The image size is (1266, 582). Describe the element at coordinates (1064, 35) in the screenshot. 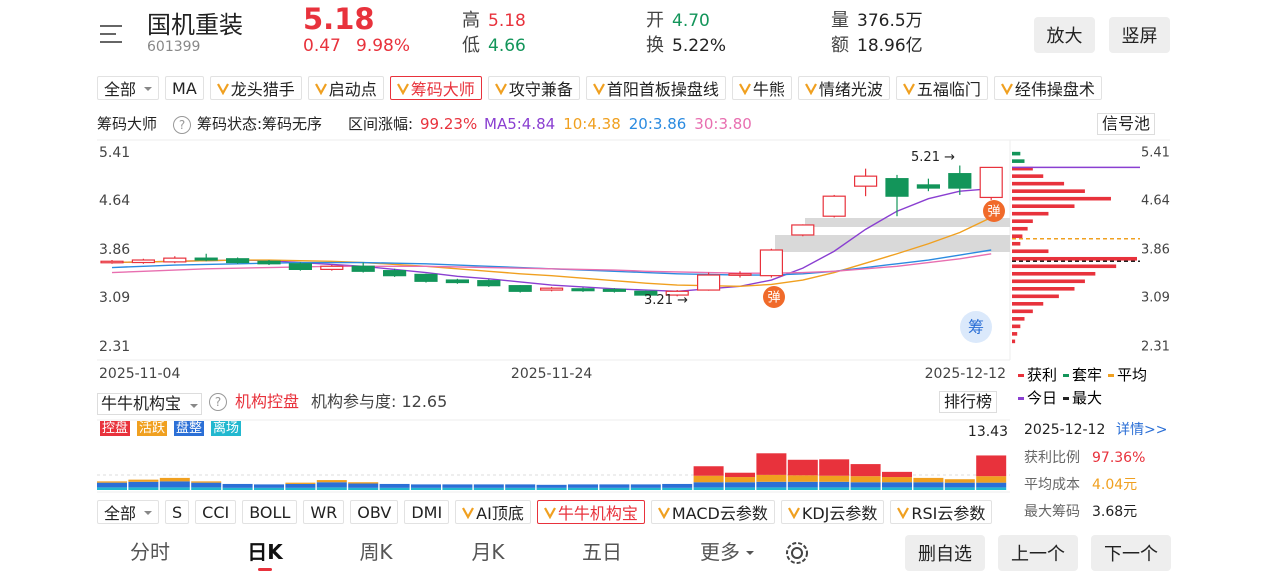

I see `header-button: 放大` at that location.